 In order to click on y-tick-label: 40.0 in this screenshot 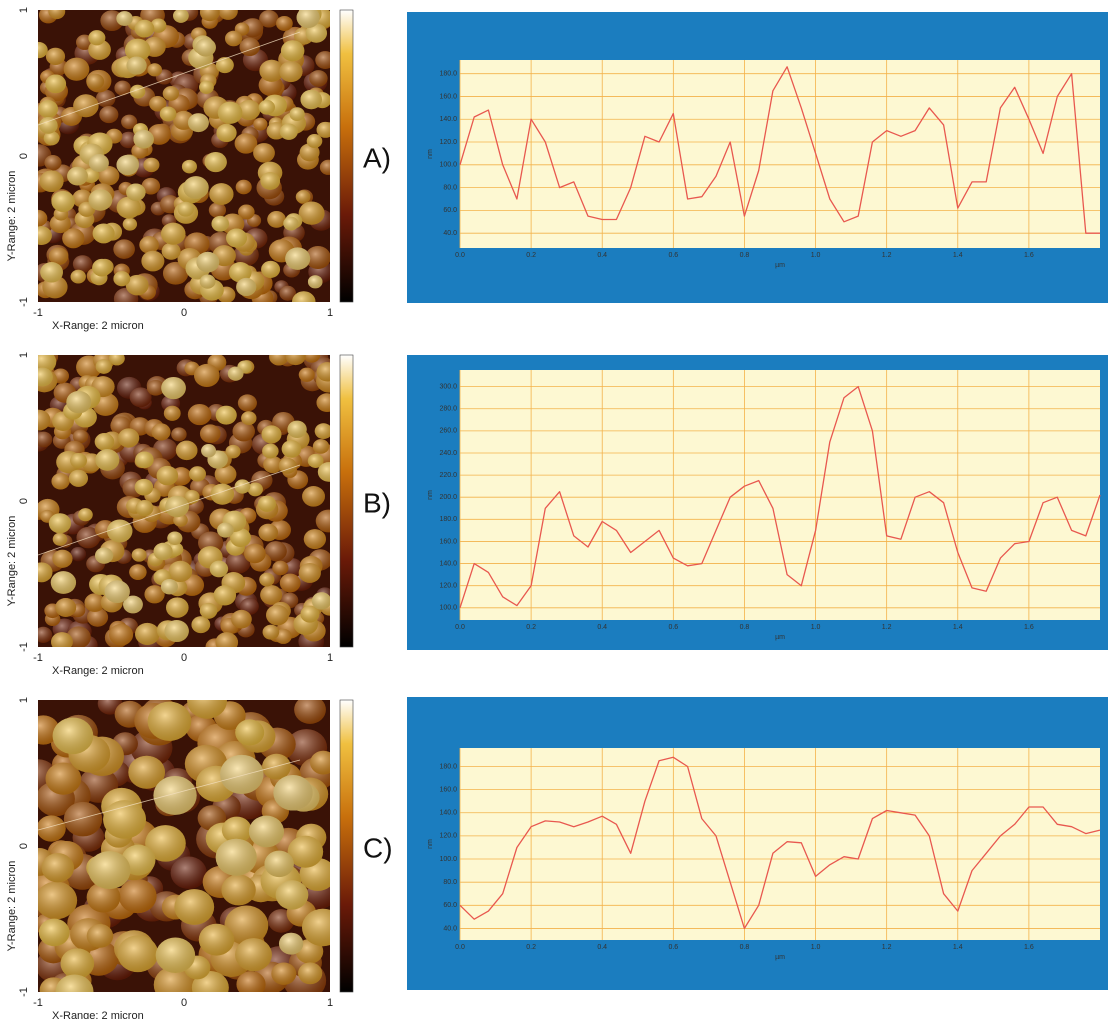, I will do `click(450, 233)`.